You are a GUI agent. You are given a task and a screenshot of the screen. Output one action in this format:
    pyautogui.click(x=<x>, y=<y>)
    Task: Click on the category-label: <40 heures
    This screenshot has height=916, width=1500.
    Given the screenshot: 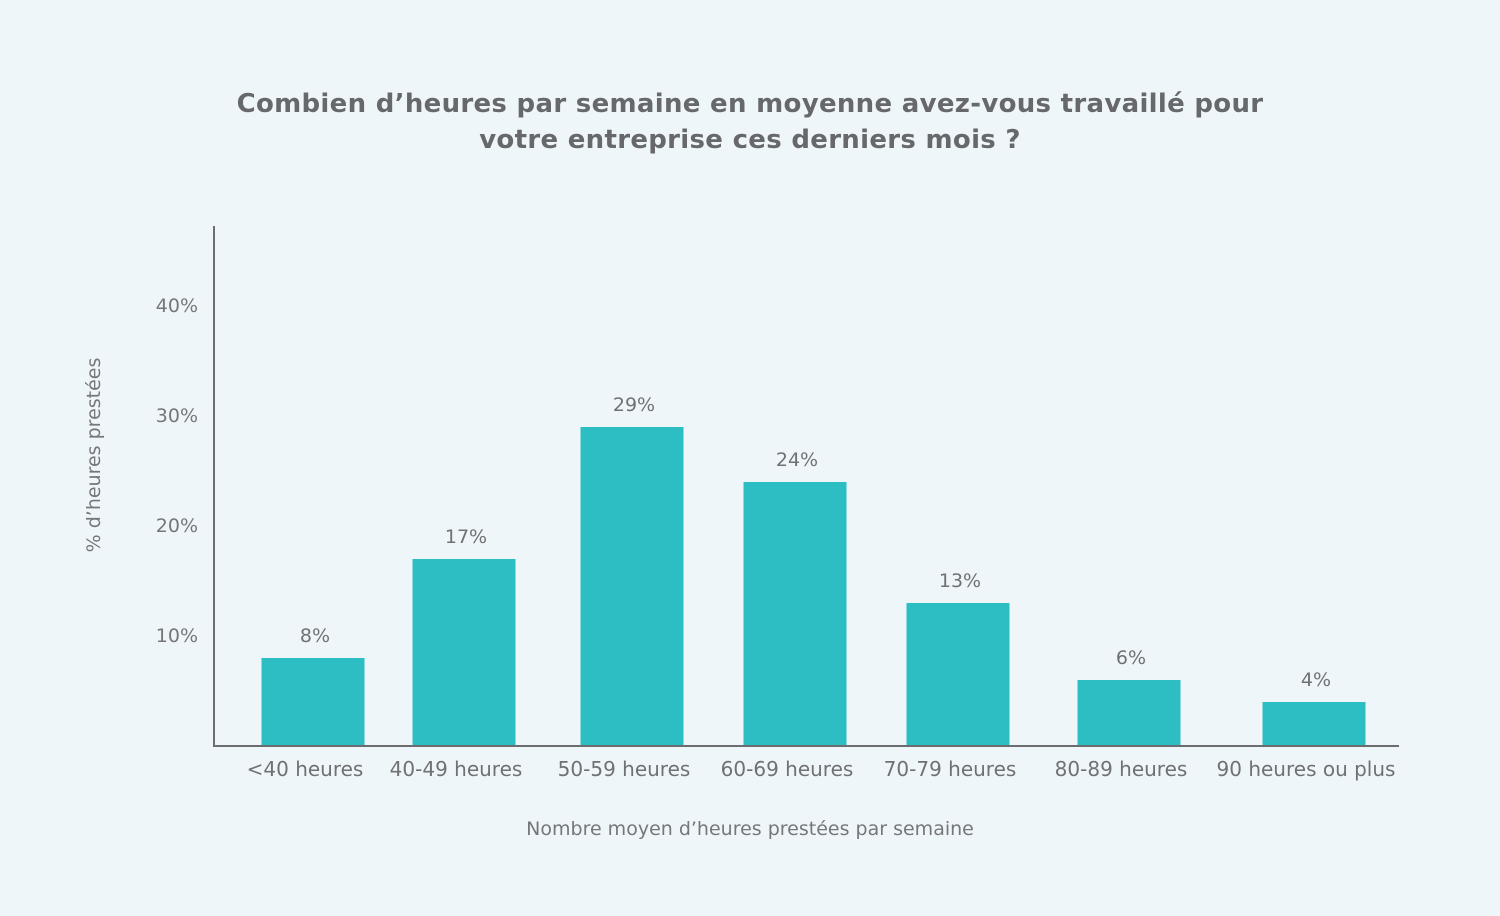 What is the action you would take?
    pyautogui.click(x=305, y=769)
    